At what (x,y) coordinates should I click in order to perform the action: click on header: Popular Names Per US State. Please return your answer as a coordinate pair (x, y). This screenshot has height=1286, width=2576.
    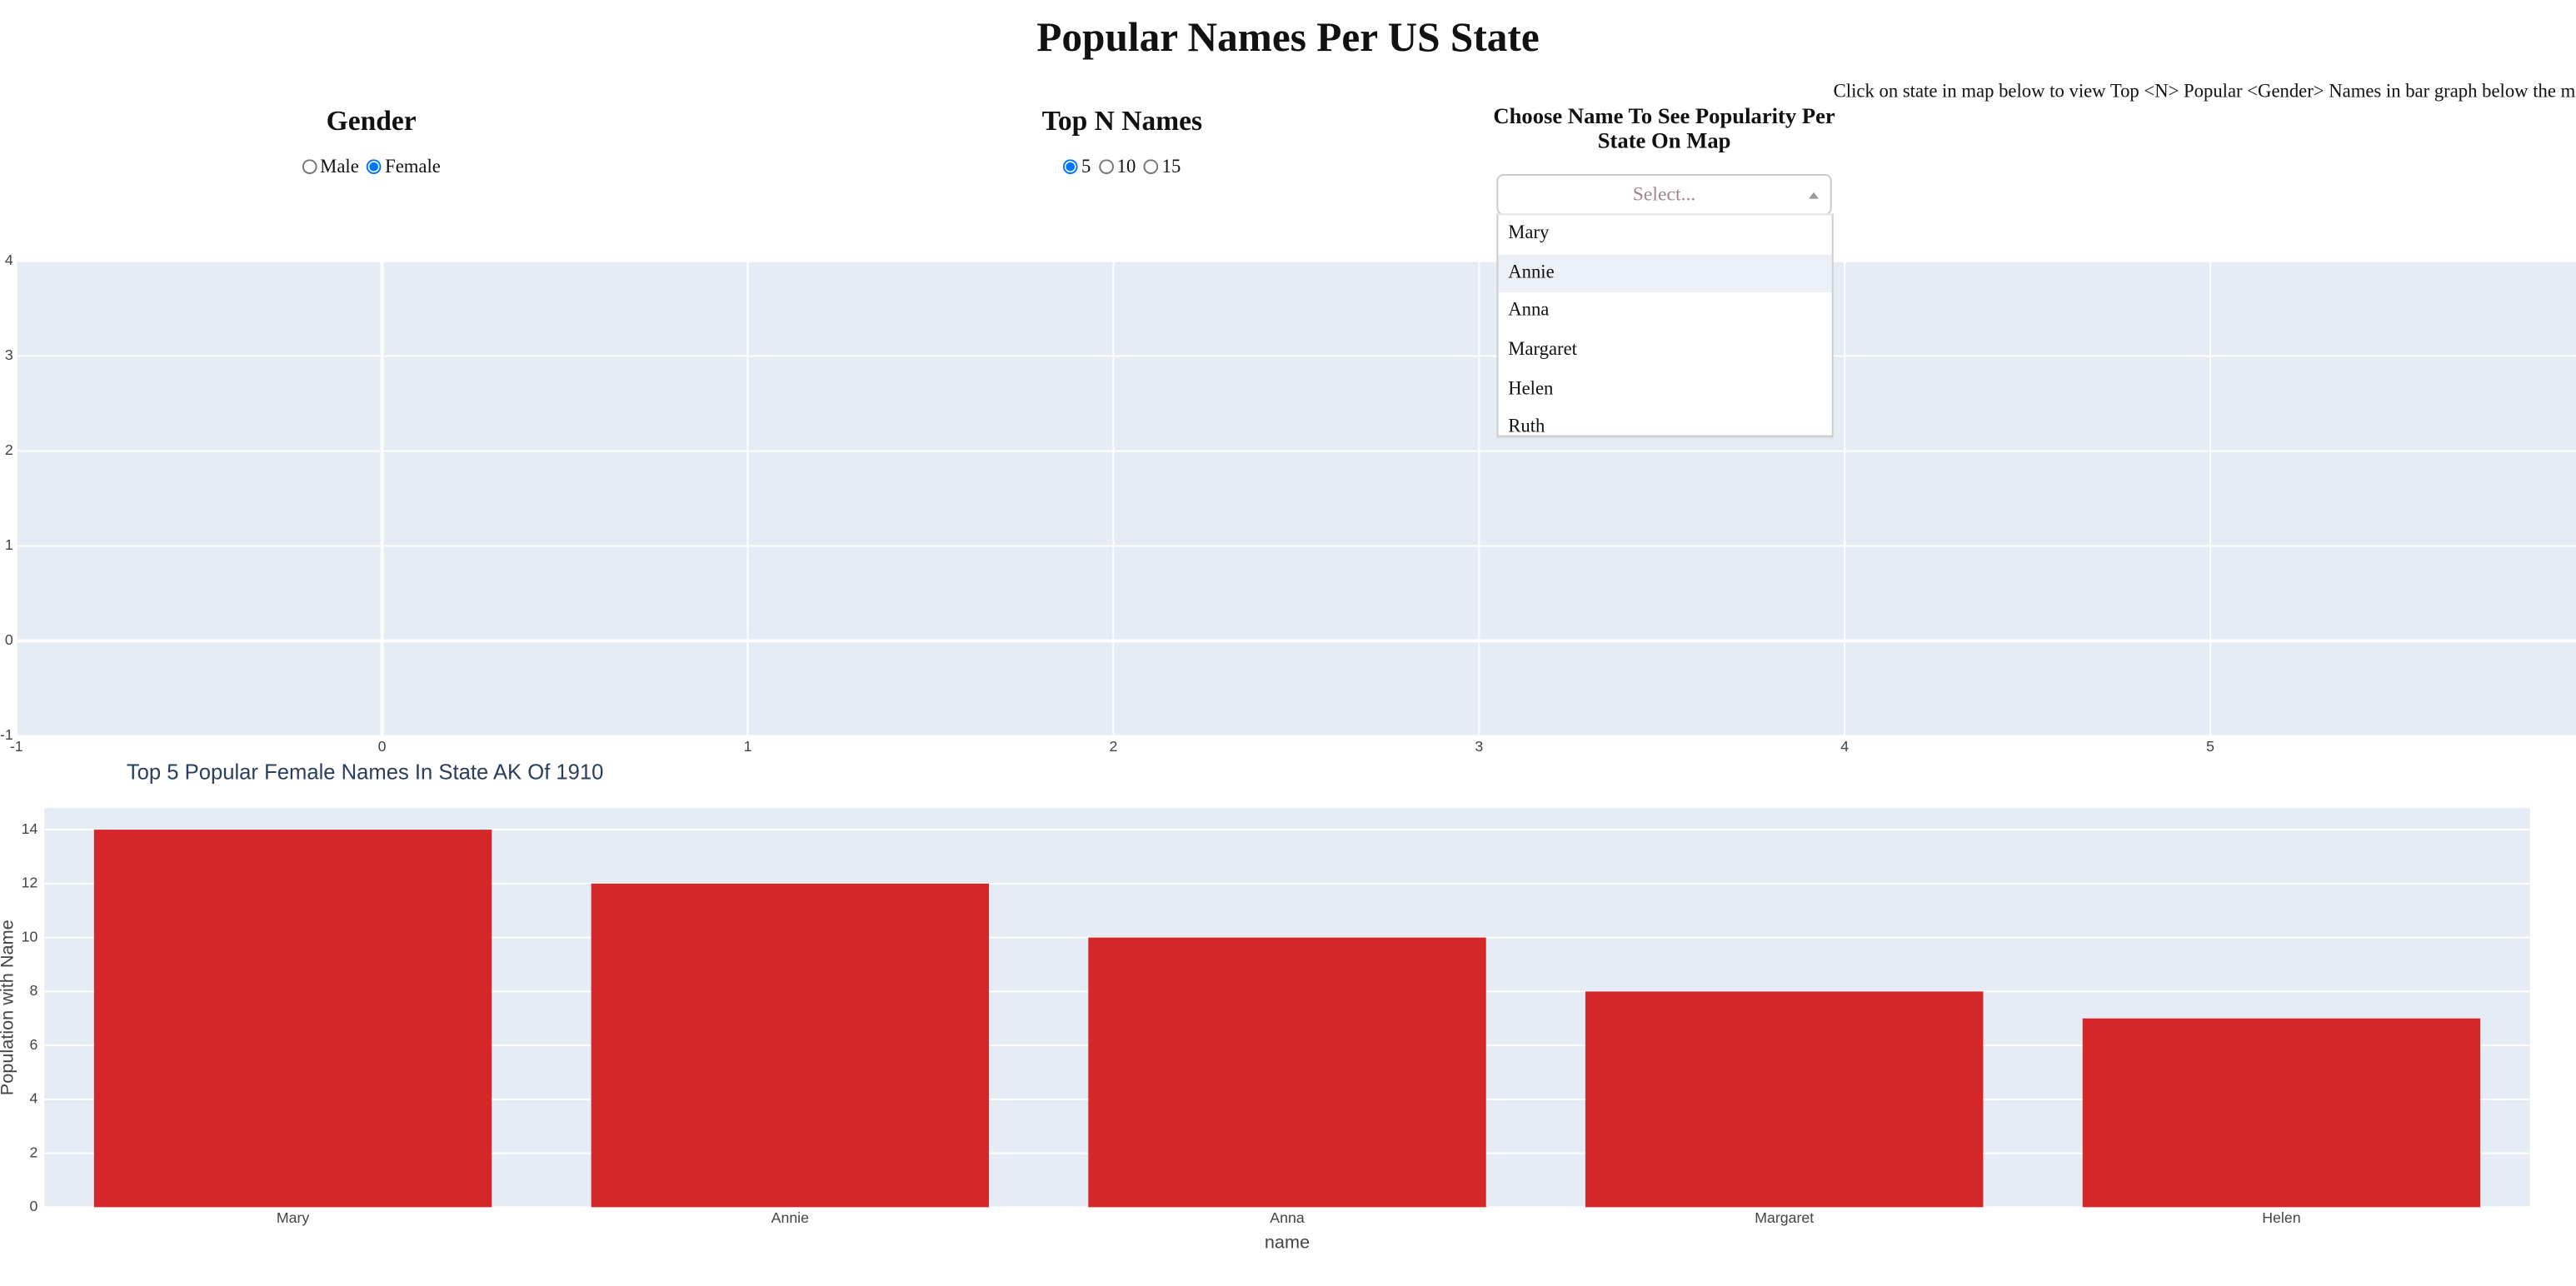
    Looking at the image, I should click on (1288, 39).